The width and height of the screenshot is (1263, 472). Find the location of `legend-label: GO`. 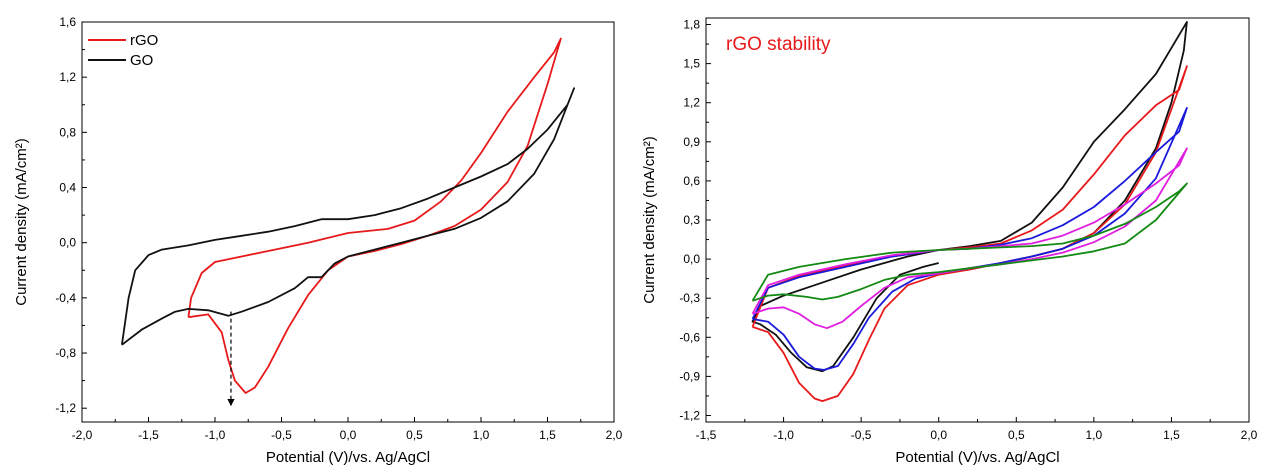

legend-label: GO is located at coordinates (141, 60).